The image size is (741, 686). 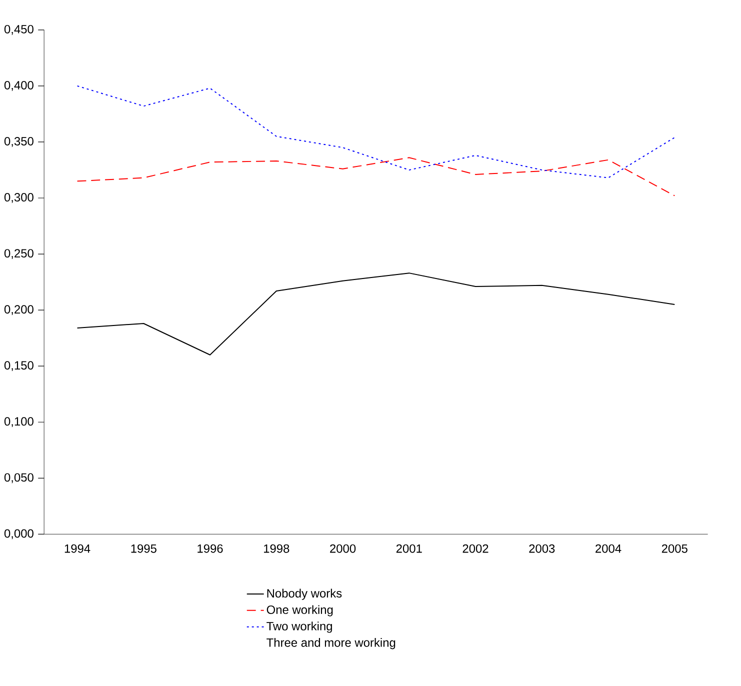 I want to click on text: Three and more working, so click(x=331, y=644).